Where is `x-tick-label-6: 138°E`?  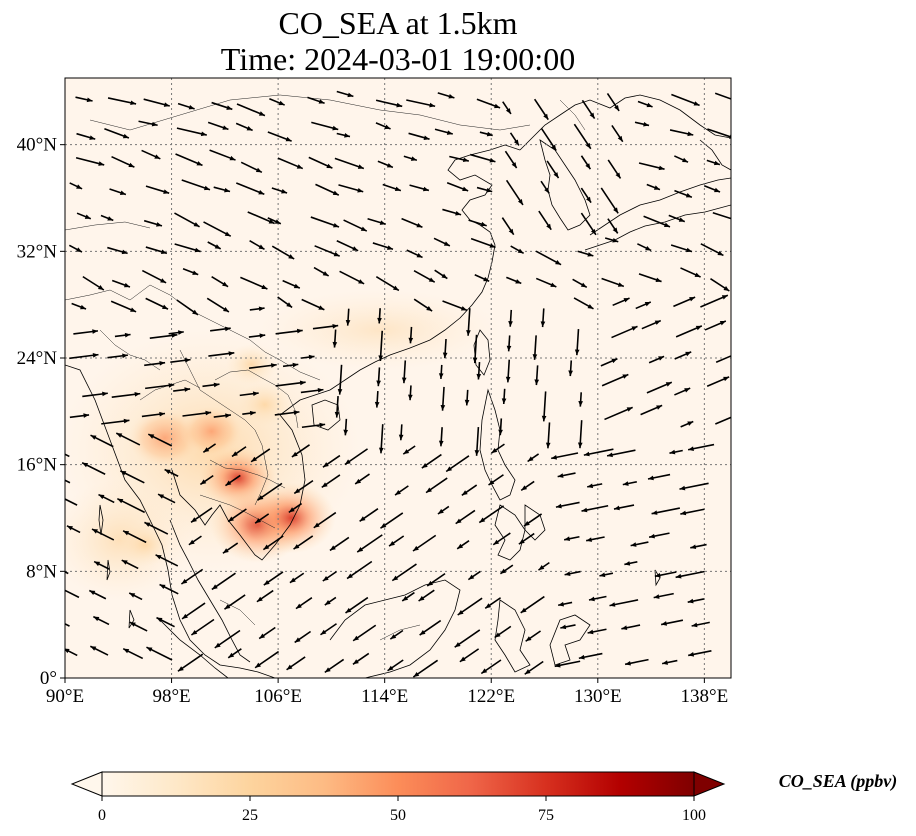
x-tick-label-6: 138°E is located at coordinates (705, 696).